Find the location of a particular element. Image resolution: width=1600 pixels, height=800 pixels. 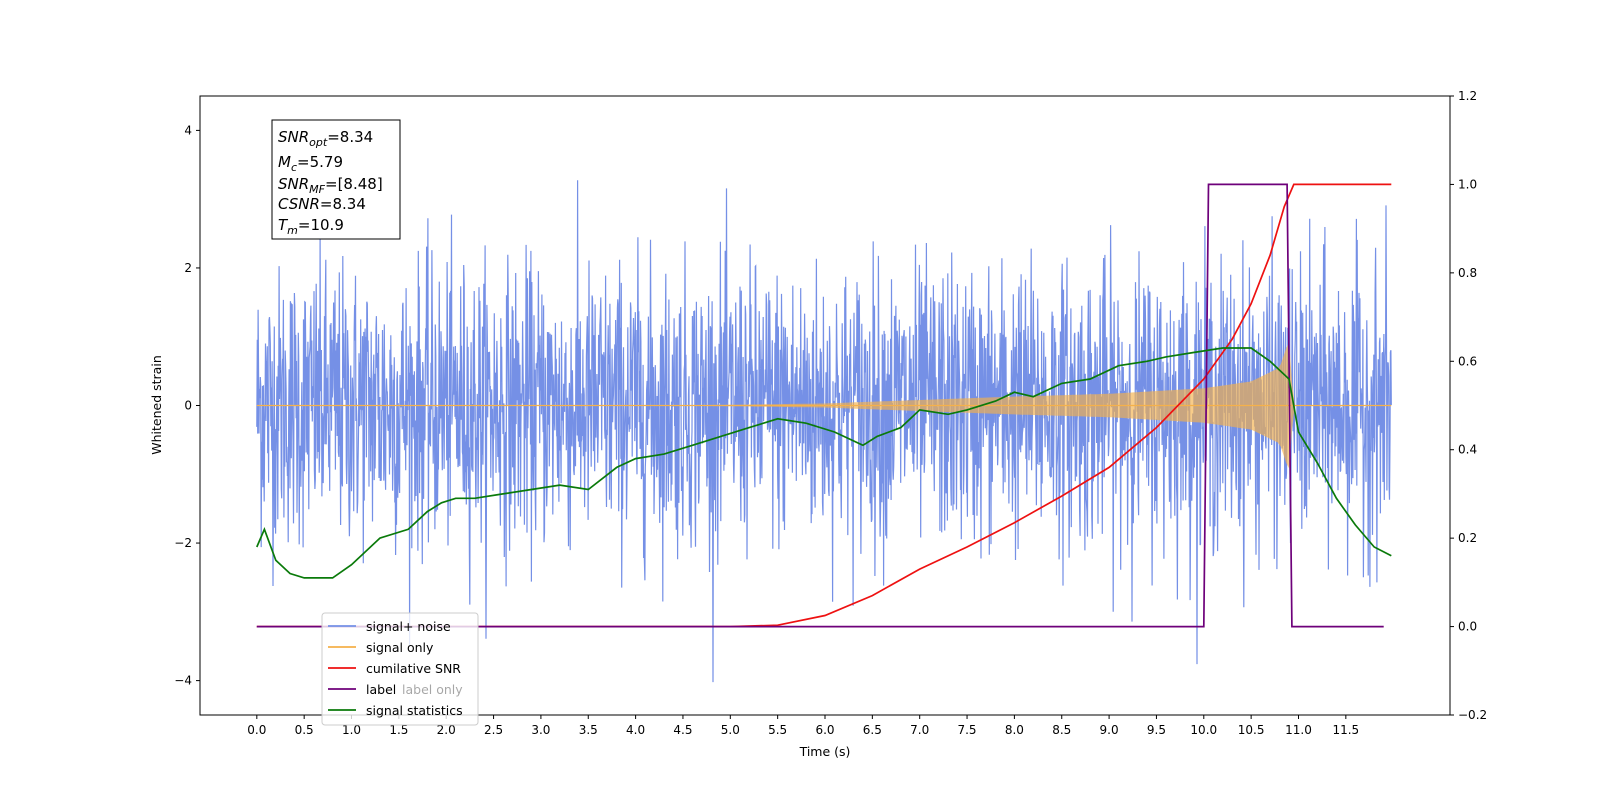

x-tick-label: 11.5 is located at coordinates (1345, 730).